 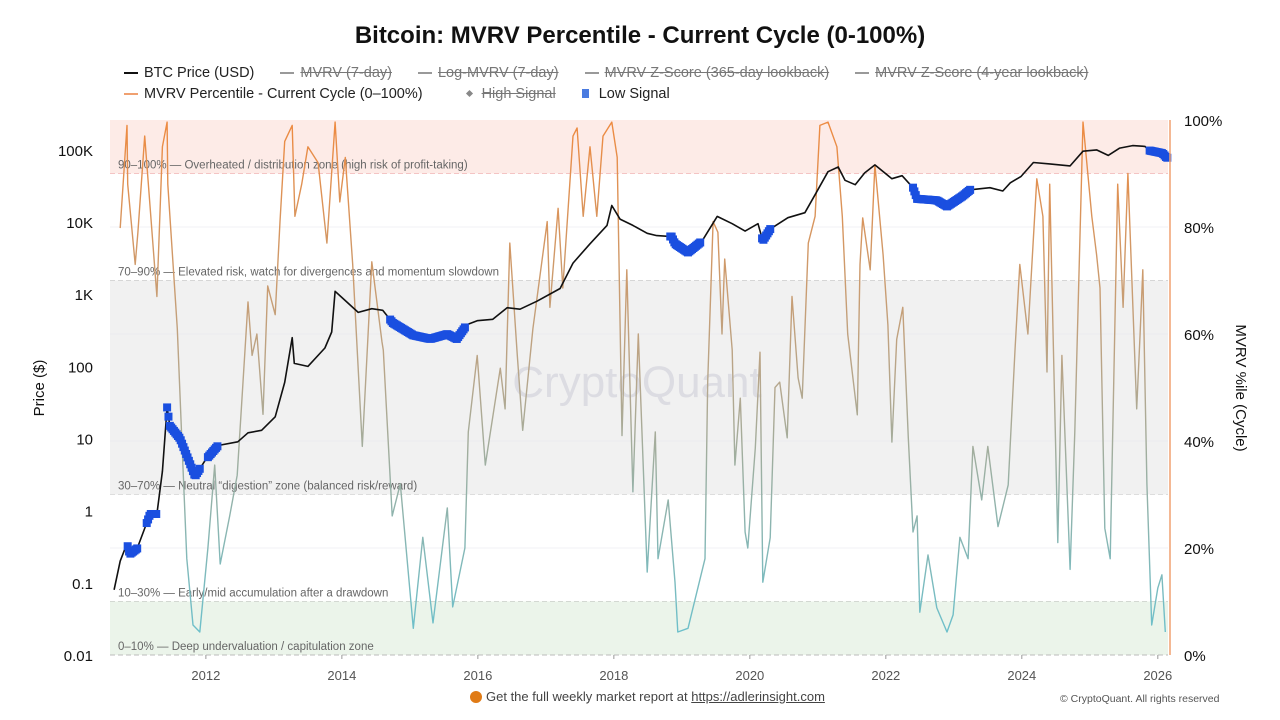 What do you see at coordinates (1021, 675) in the screenshot?
I see `x-tick-label: 2024` at bounding box center [1021, 675].